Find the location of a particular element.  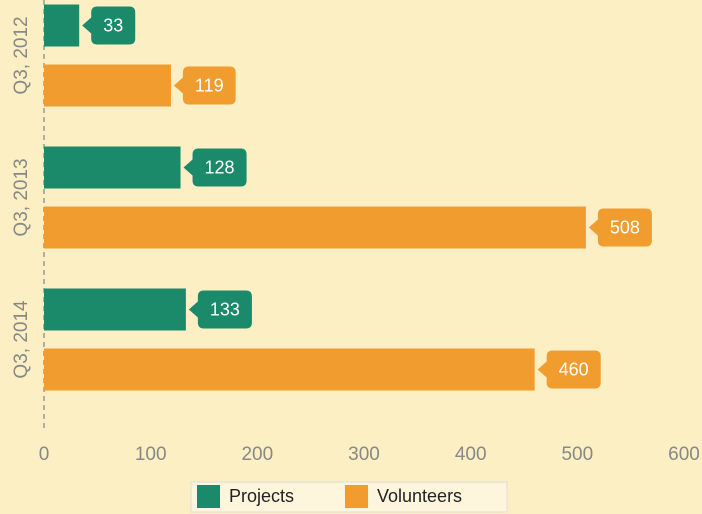

category-label: Q3, 2014 is located at coordinates (21, 339).